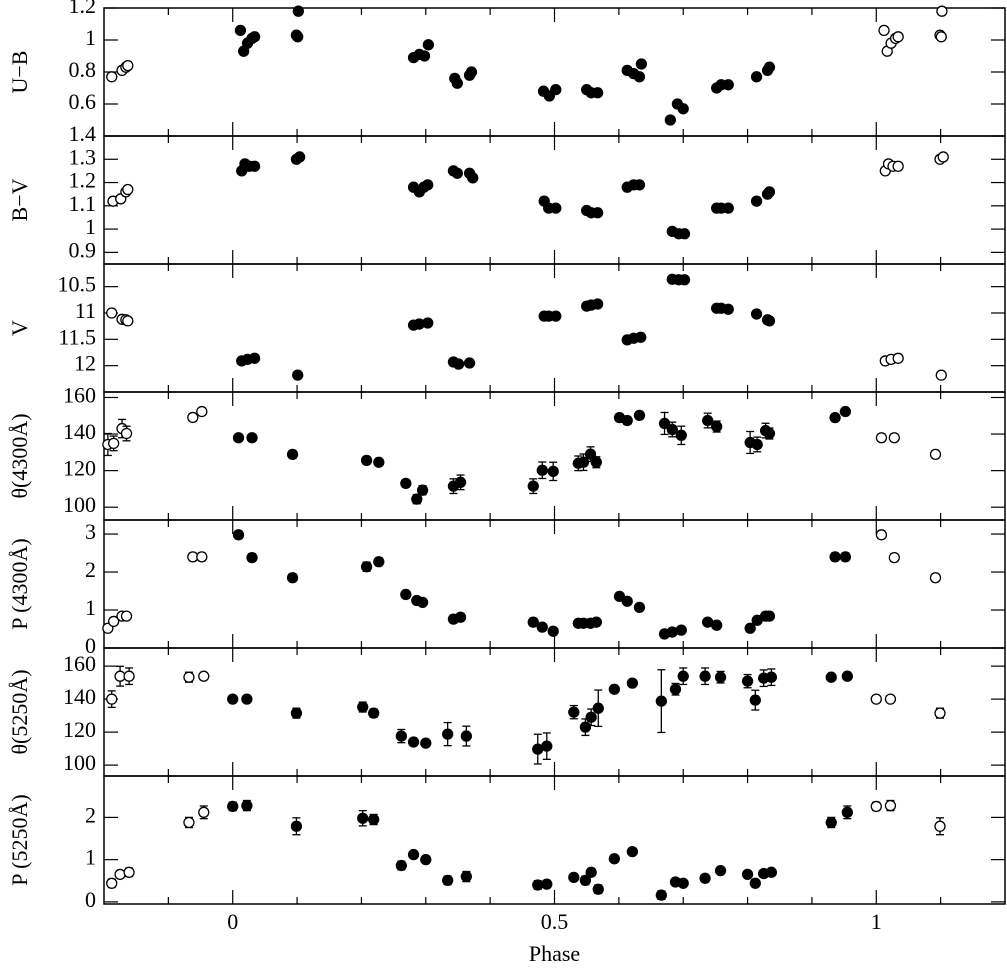  What do you see at coordinates (90, 645) in the screenshot?
I see `y-tick-label: 0` at bounding box center [90, 645].